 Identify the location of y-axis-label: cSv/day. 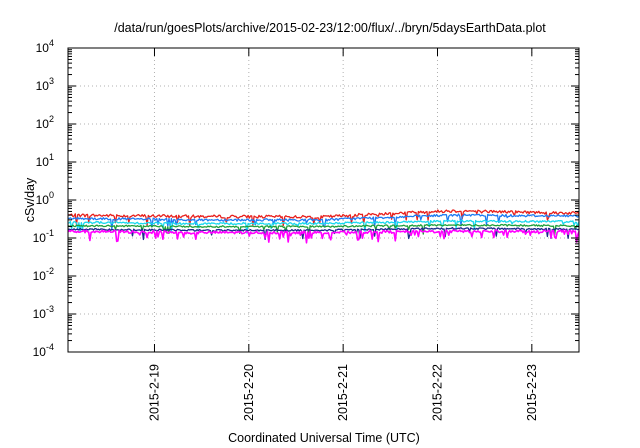
(30, 199).